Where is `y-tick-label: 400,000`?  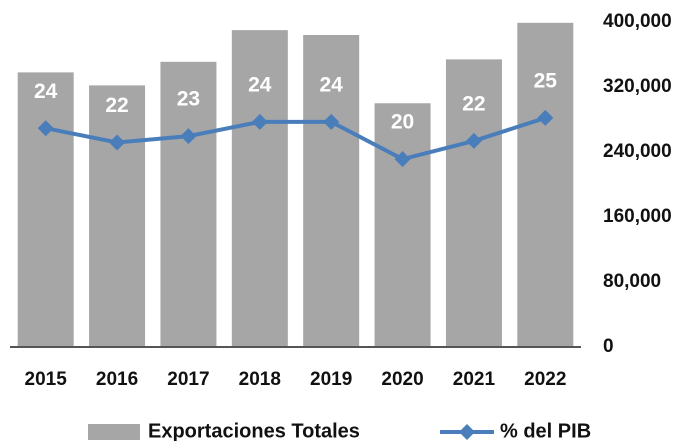
y-tick-label: 400,000 is located at coordinates (637, 21).